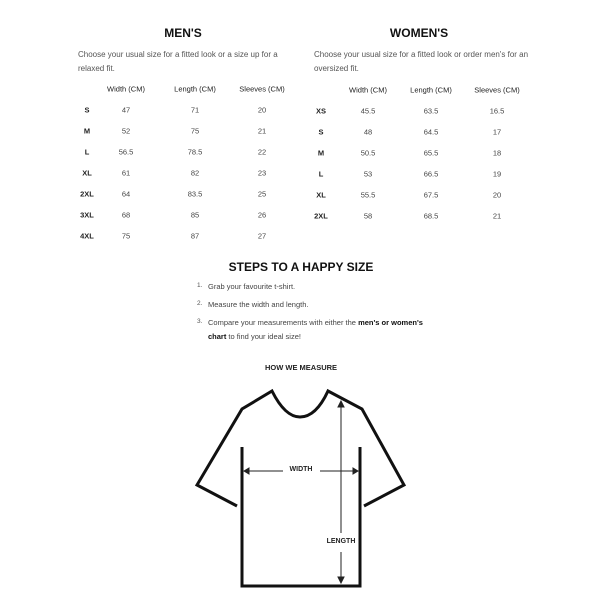 This screenshot has height=600, width=600. Describe the element at coordinates (368, 153) in the screenshot. I see `table-cell: 50.5` at that location.